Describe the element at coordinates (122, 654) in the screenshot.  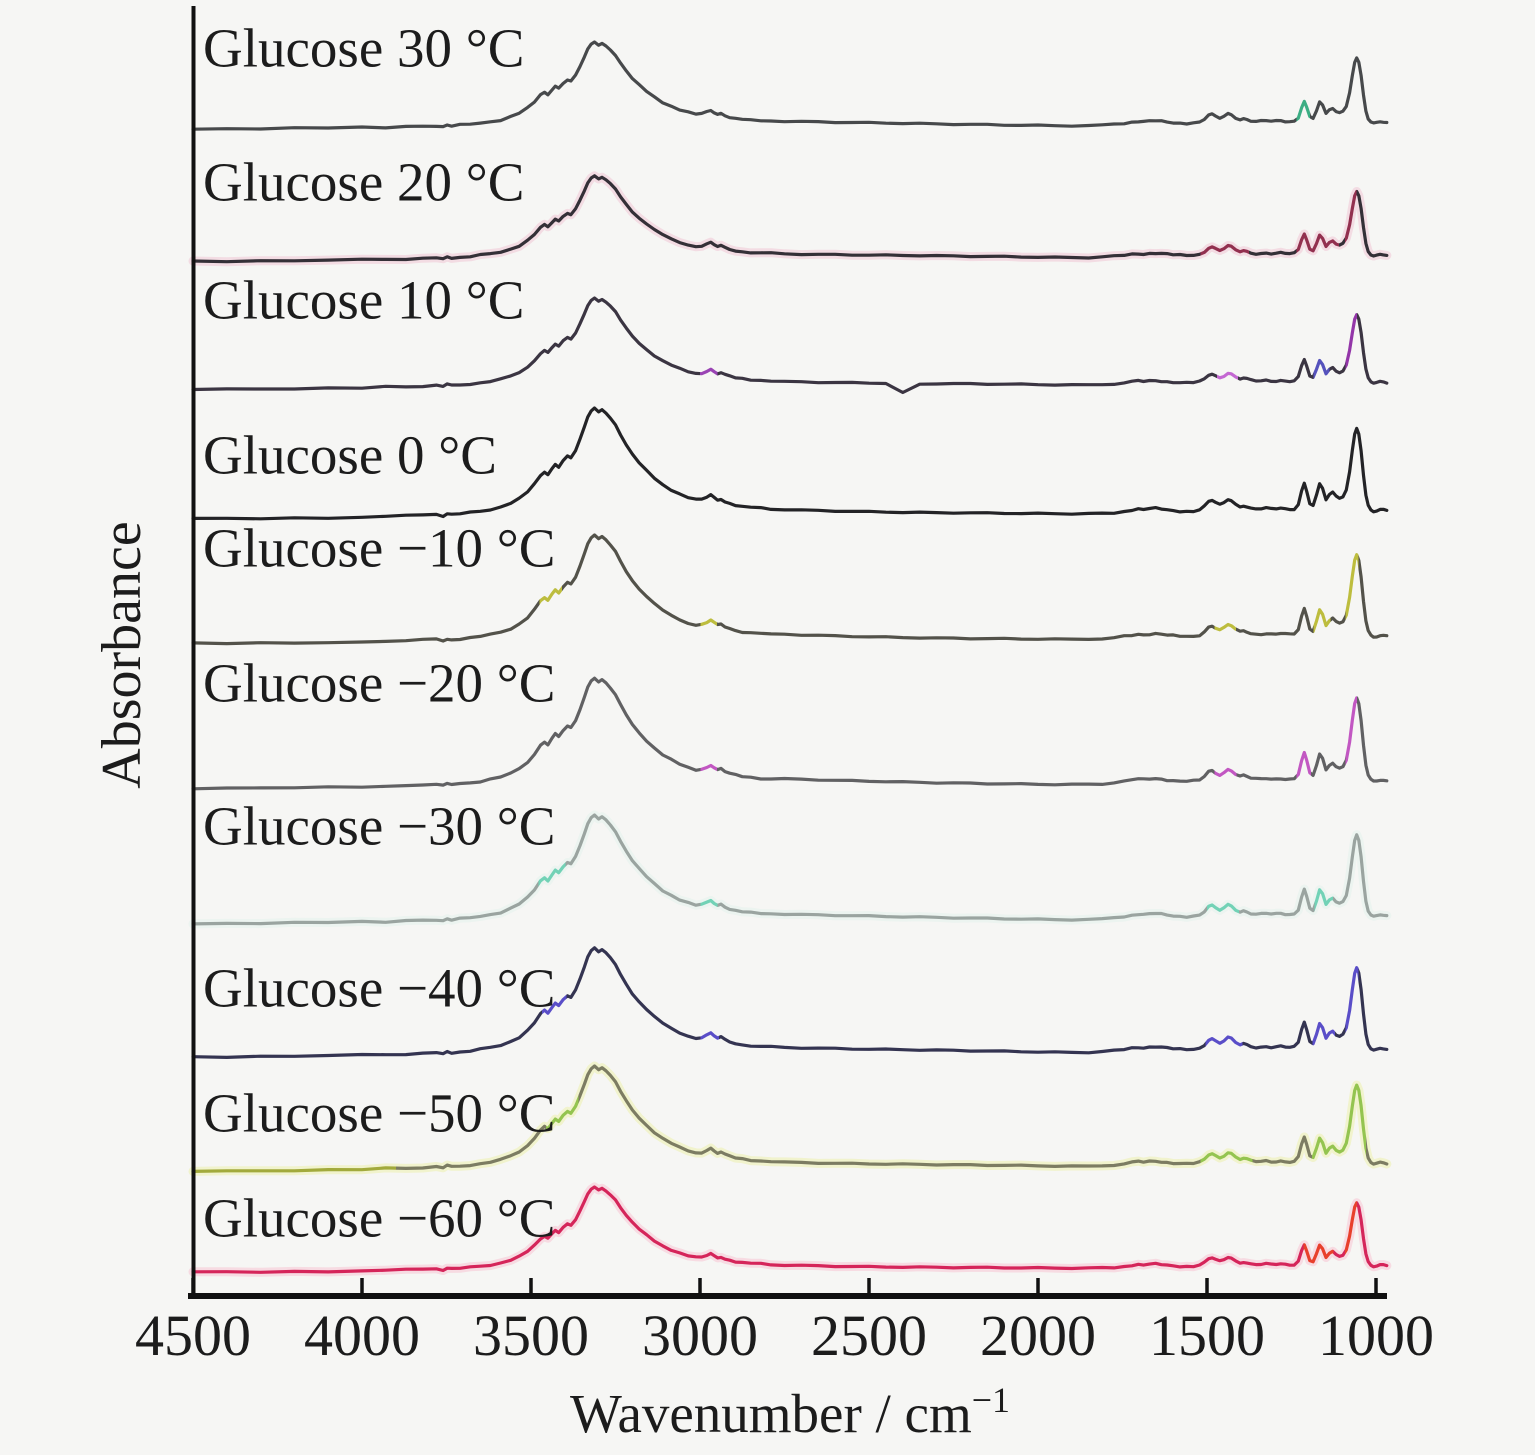
I see `y-axis-title: Absorbance` at that location.